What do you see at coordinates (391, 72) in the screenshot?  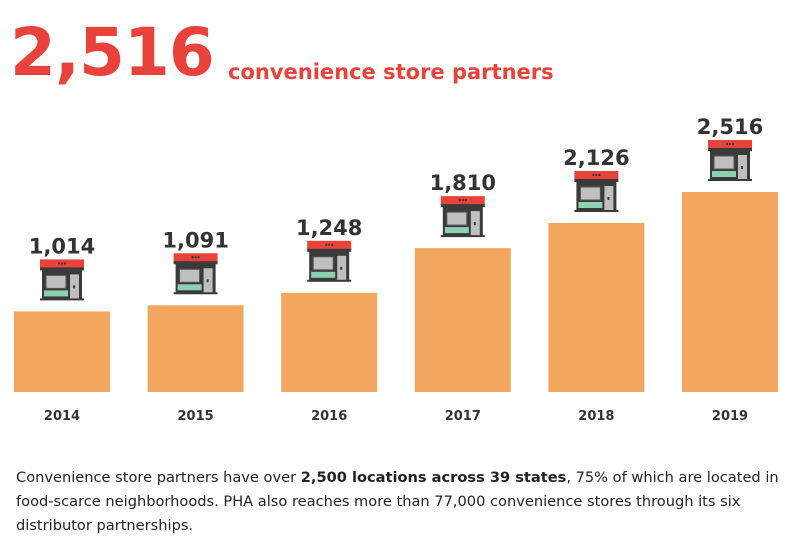 I see `headline-label: convenience store partners` at bounding box center [391, 72].